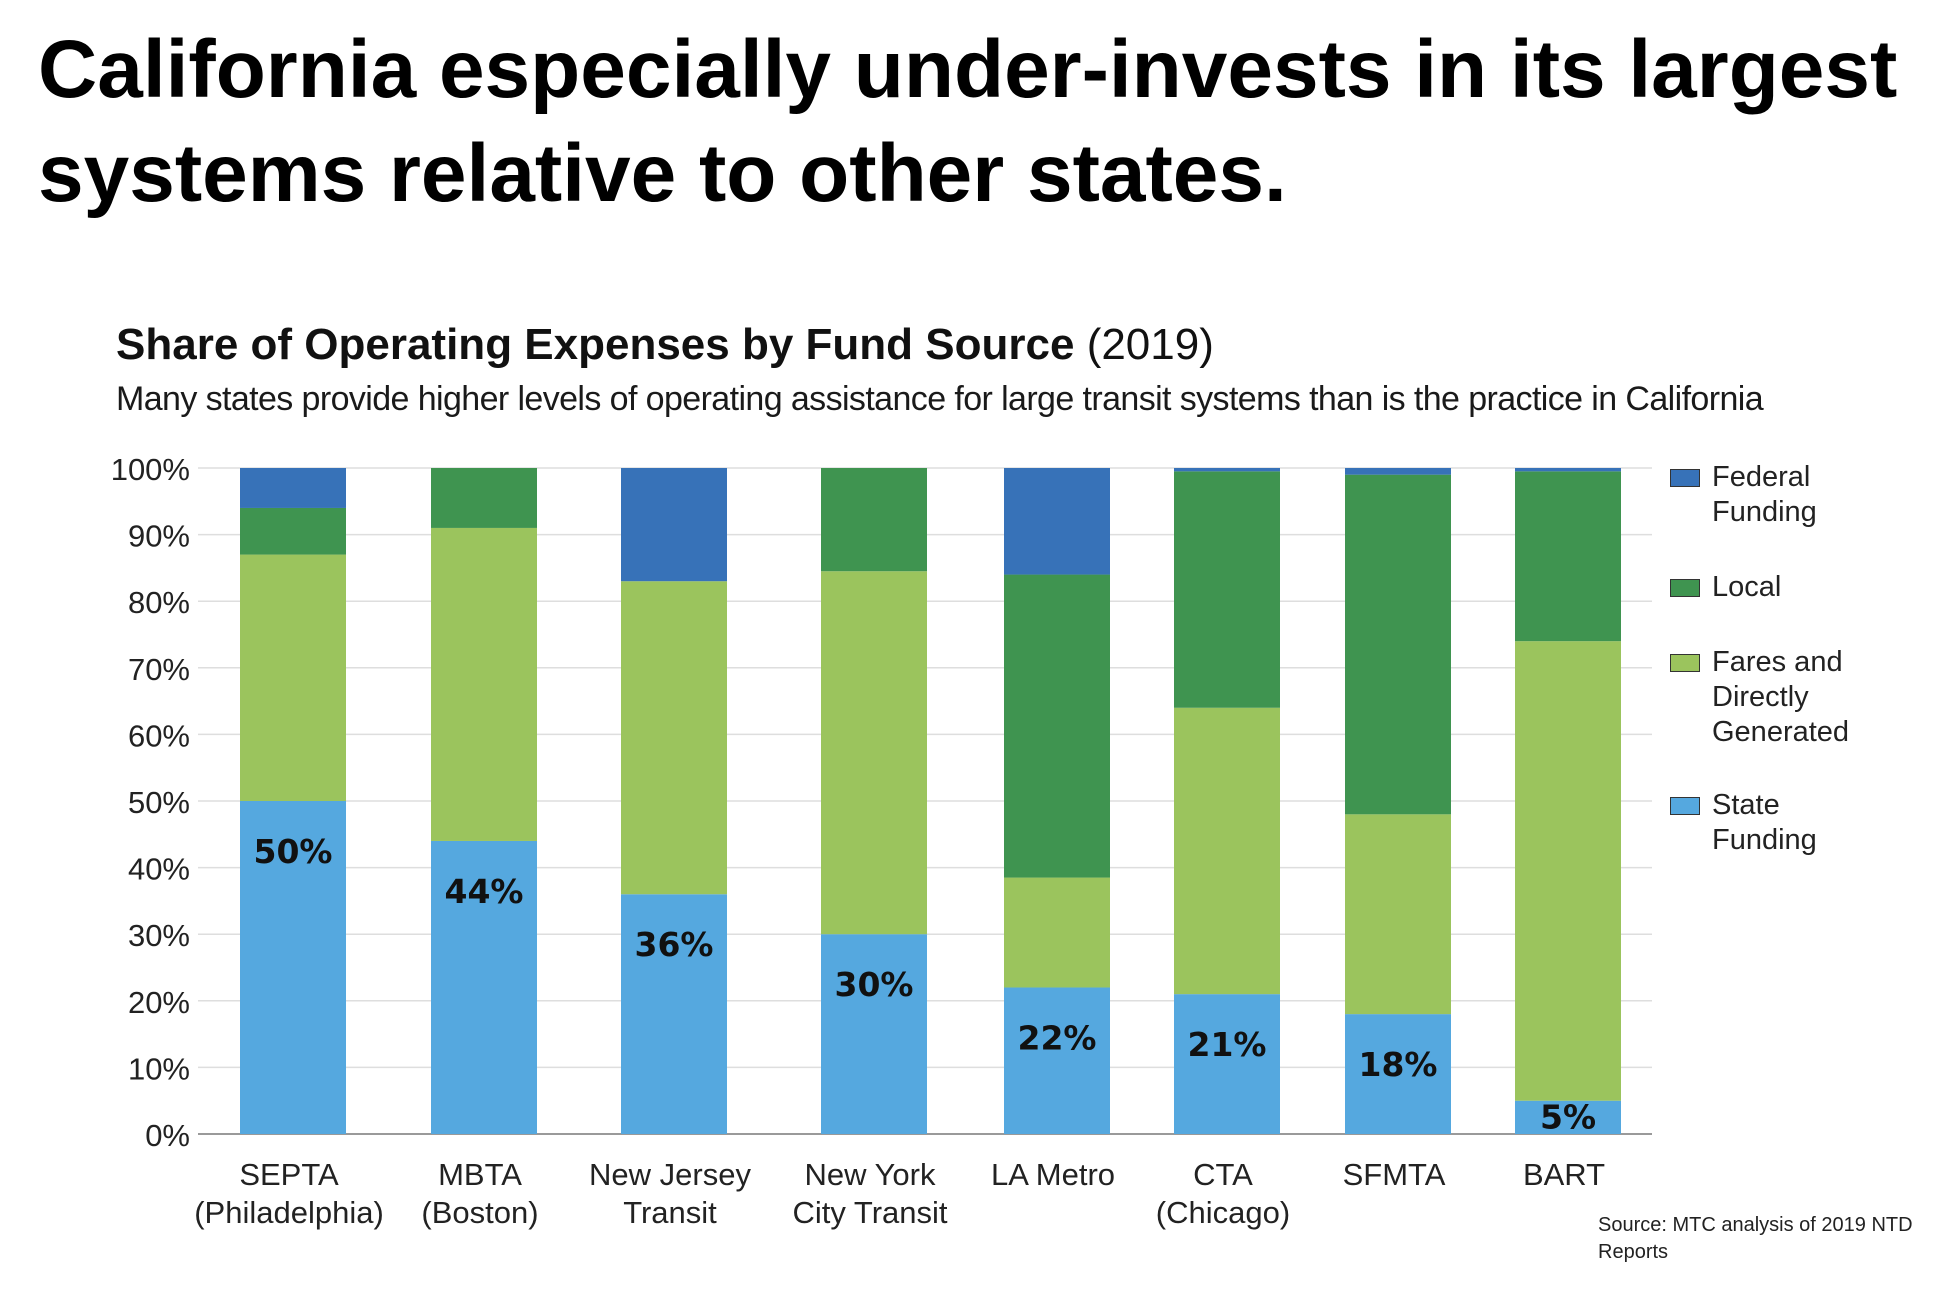 The image size is (1950, 1300). What do you see at coordinates (479, 1212) in the screenshot?
I see `x-tick-label: (Boston)` at bounding box center [479, 1212].